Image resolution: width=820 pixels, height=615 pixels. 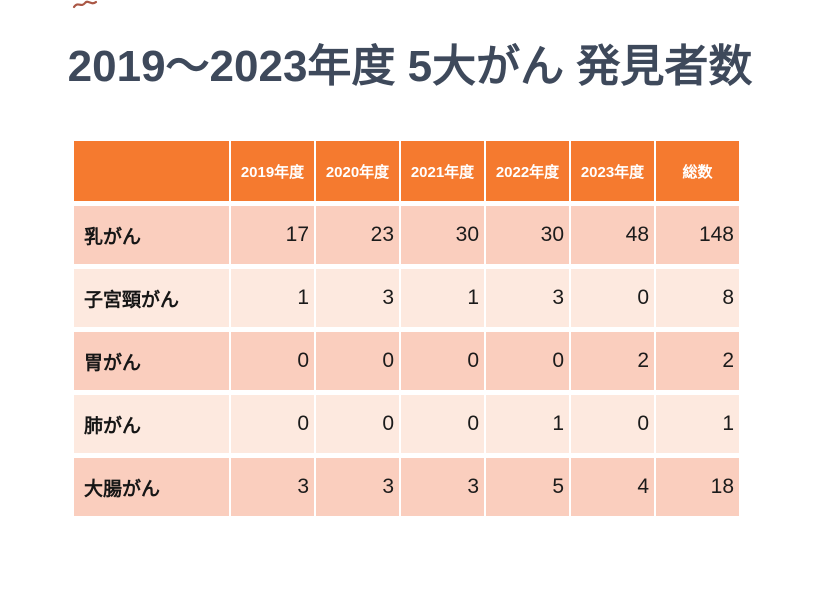 What do you see at coordinates (152, 300) in the screenshot?
I see `row-label: 子宮頸がん` at bounding box center [152, 300].